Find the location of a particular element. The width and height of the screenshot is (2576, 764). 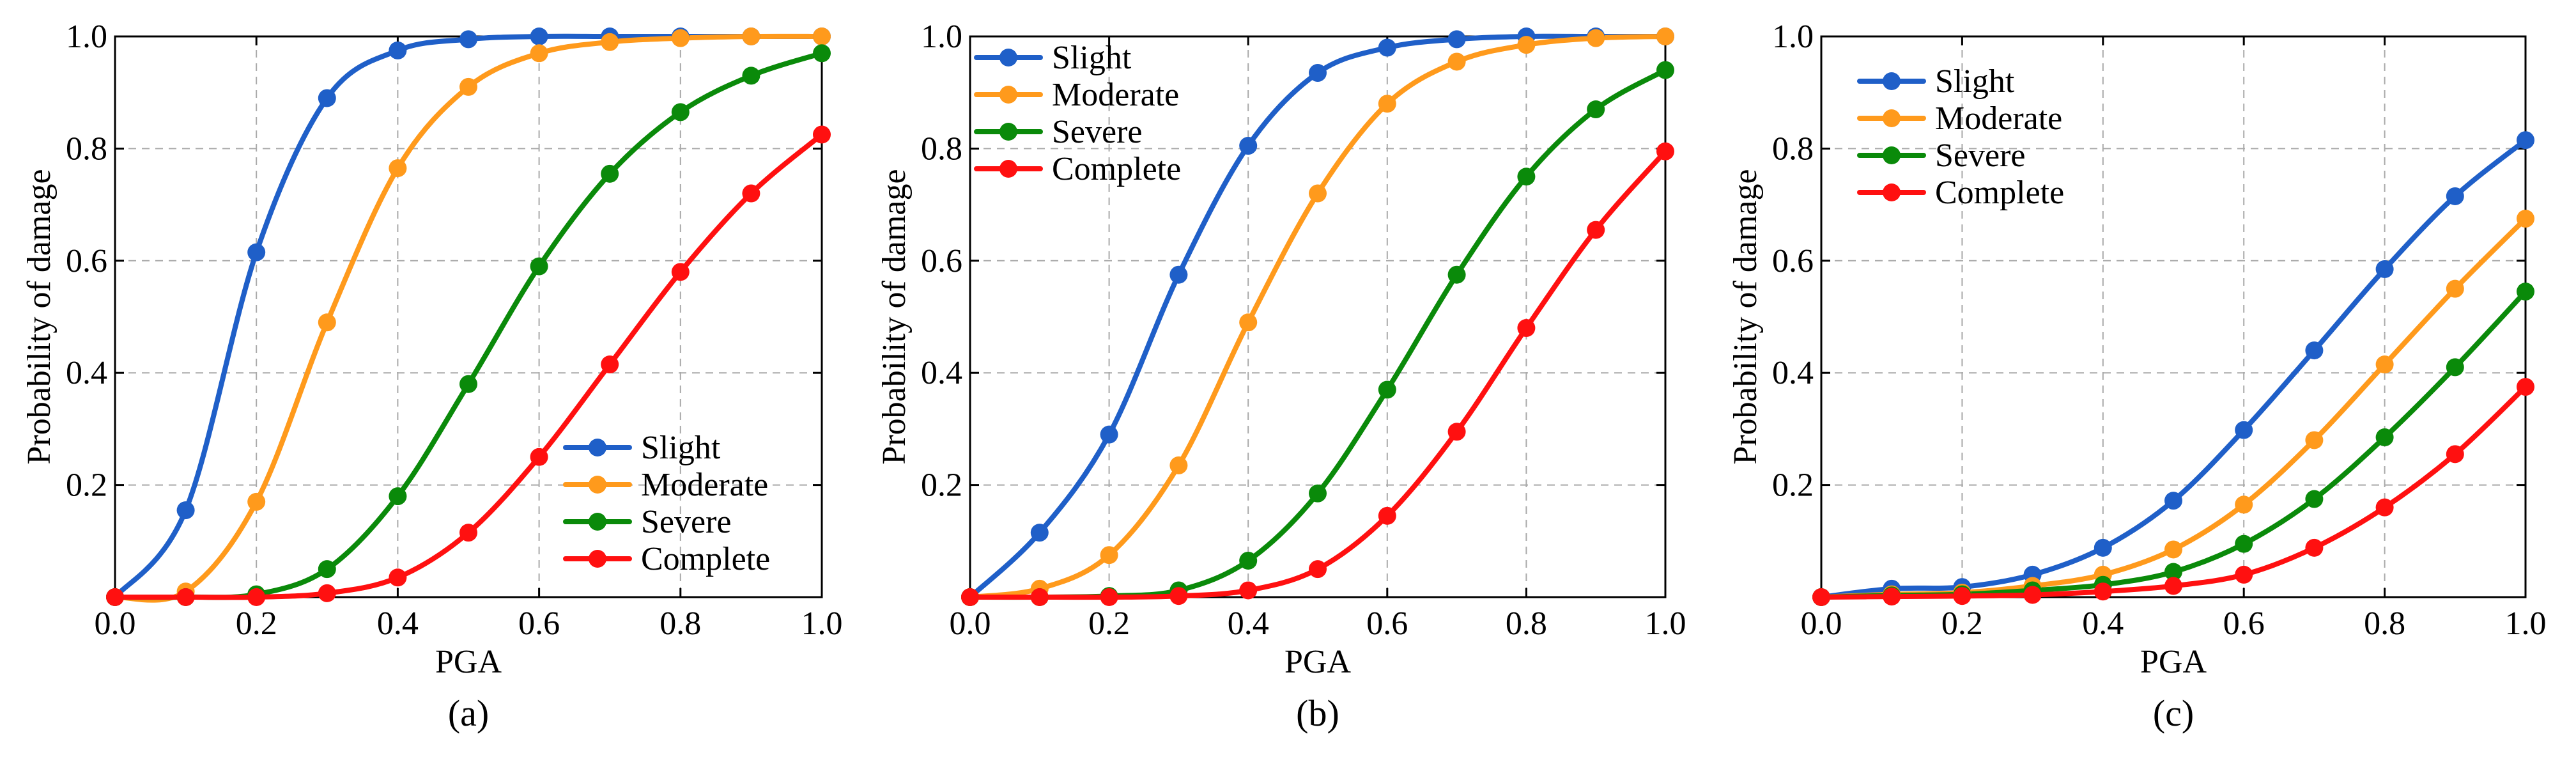

legend-label: Slight is located at coordinates (681, 448).